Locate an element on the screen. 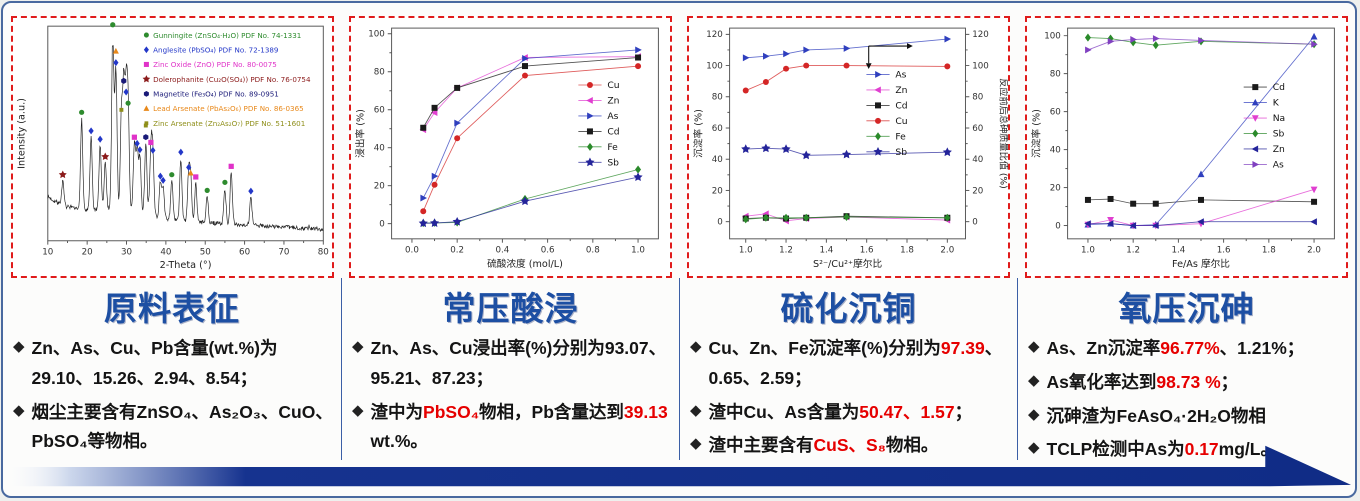  bullet-text: 渣中为PbSO₄物相，Pb含量达到39.13 wt.%。 is located at coordinates (519, 426).